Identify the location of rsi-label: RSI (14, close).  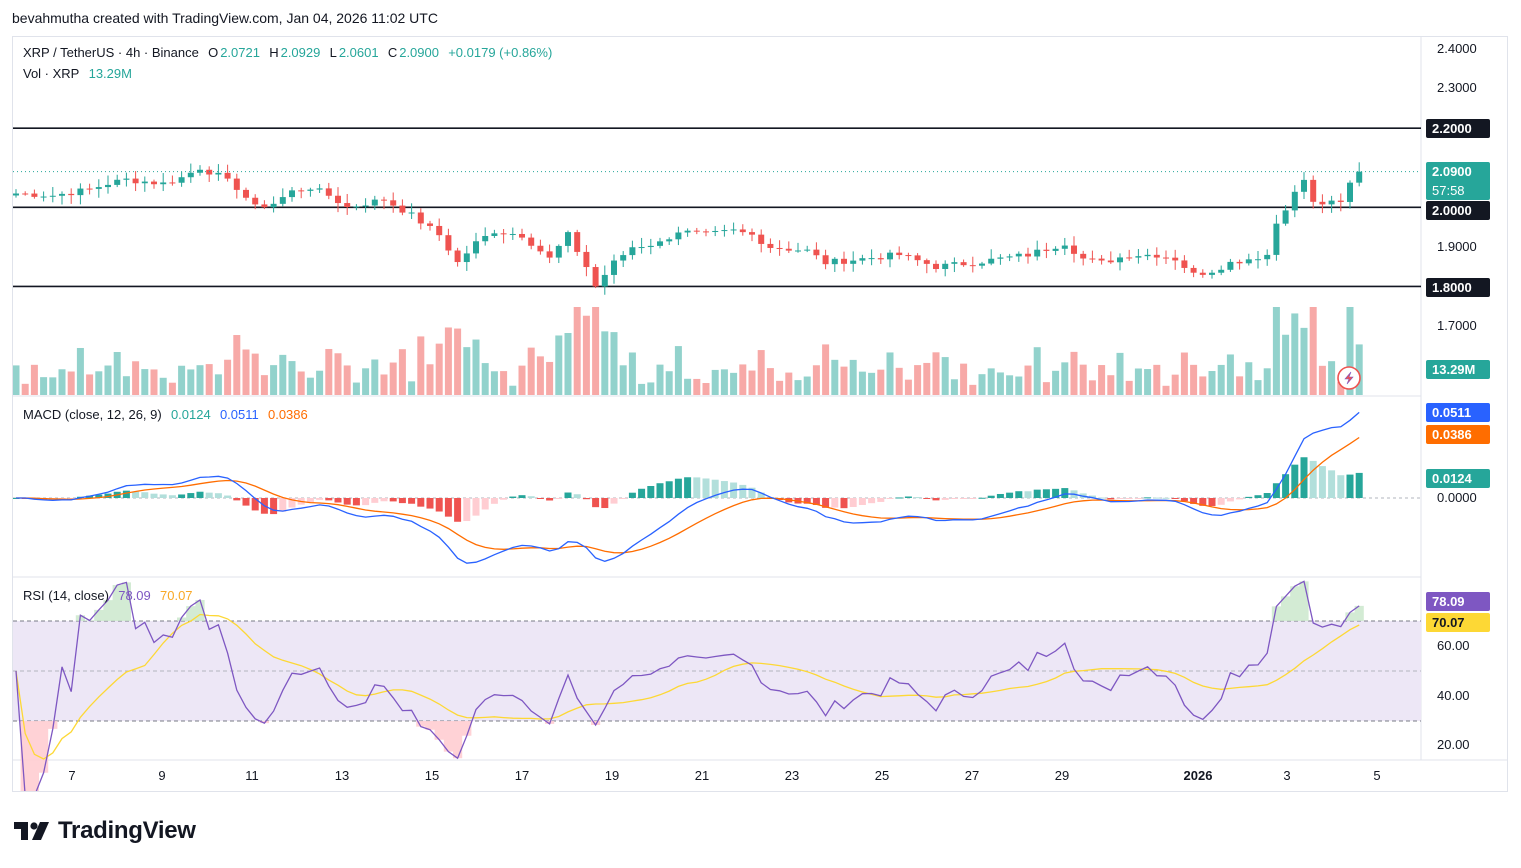
(66, 595).